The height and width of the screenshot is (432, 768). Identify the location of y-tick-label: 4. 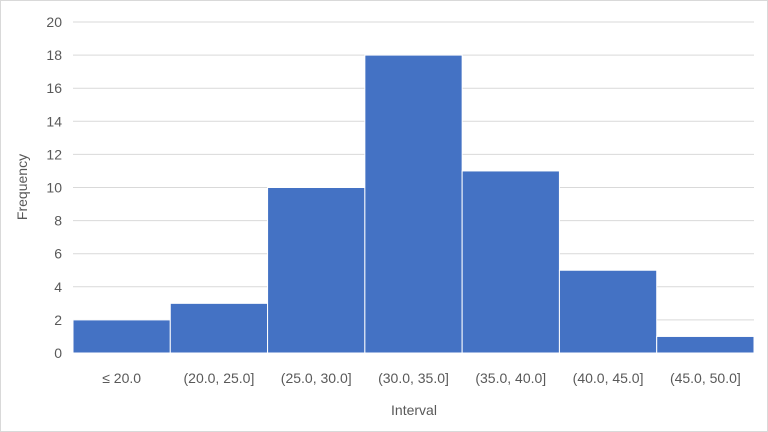
(58, 287).